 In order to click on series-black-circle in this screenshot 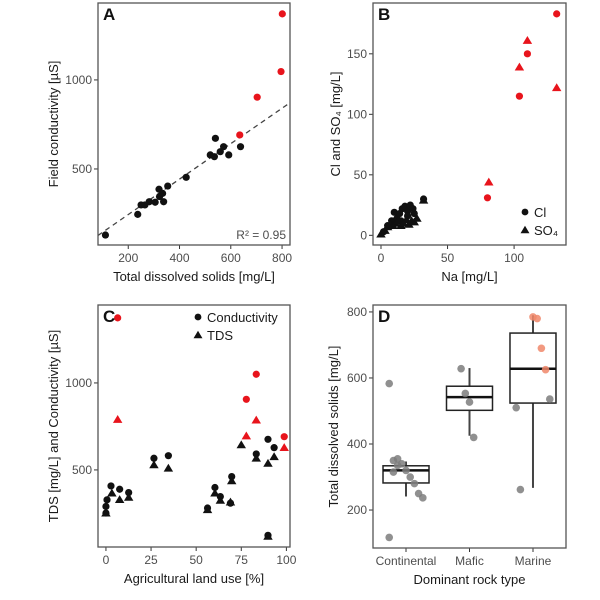, I will do `click(173, 186)`.